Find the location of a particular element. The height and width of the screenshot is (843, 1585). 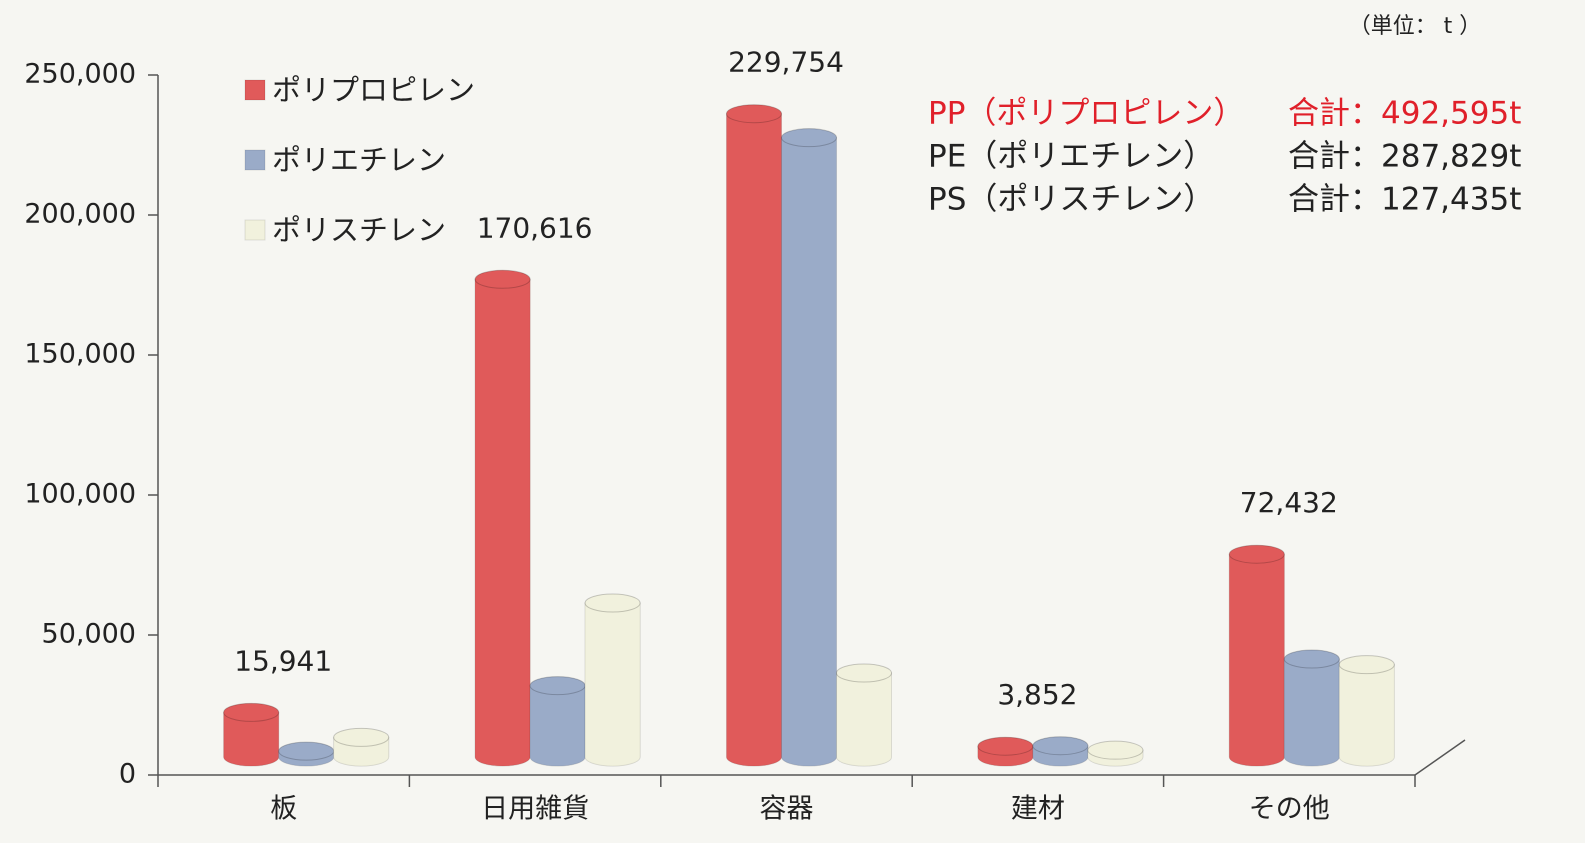

y-tick-label: 200,000 is located at coordinates (80, 214).